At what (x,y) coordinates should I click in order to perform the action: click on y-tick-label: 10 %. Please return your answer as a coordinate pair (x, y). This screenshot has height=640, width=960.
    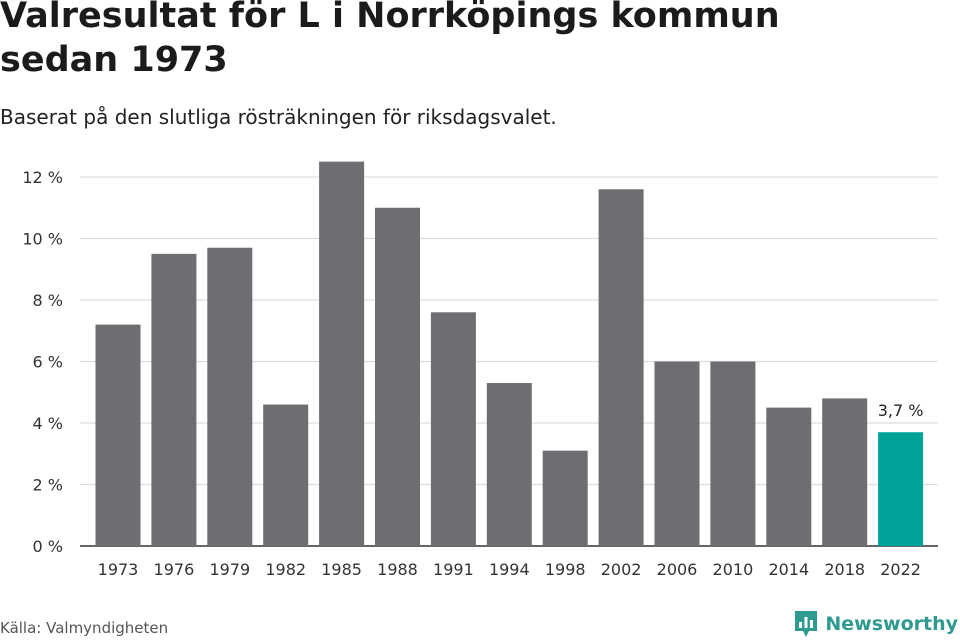
    Looking at the image, I should click on (42, 239).